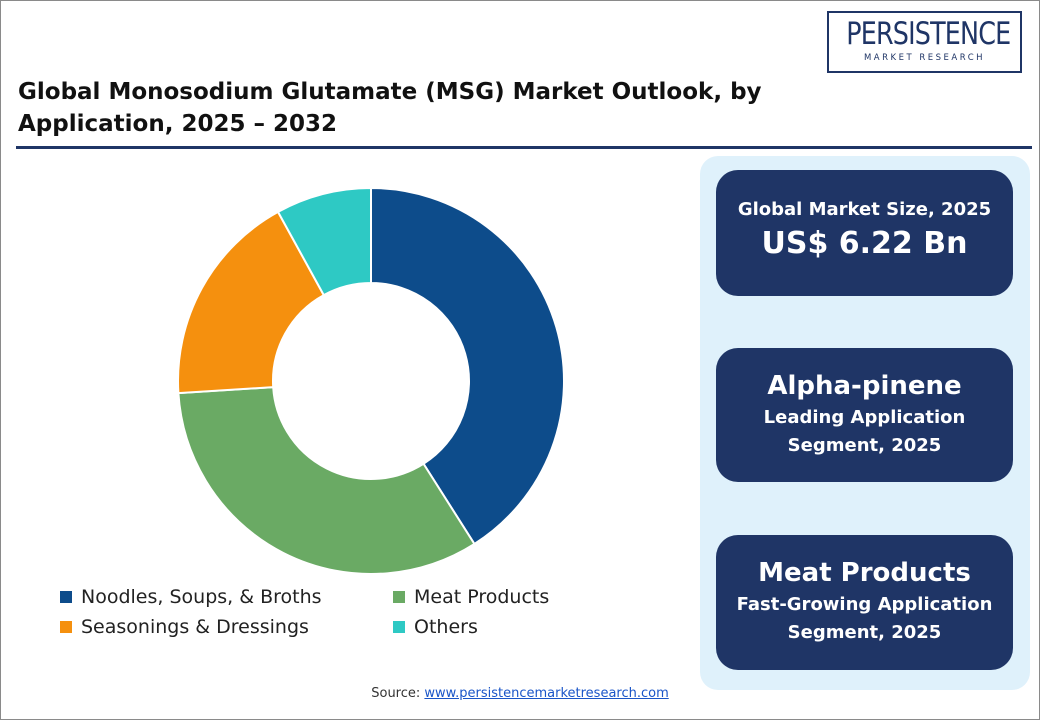 The width and height of the screenshot is (1040, 720). What do you see at coordinates (864, 209) in the screenshot?
I see `market-size-label: Global Market Size, 2025` at bounding box center [864, 209].